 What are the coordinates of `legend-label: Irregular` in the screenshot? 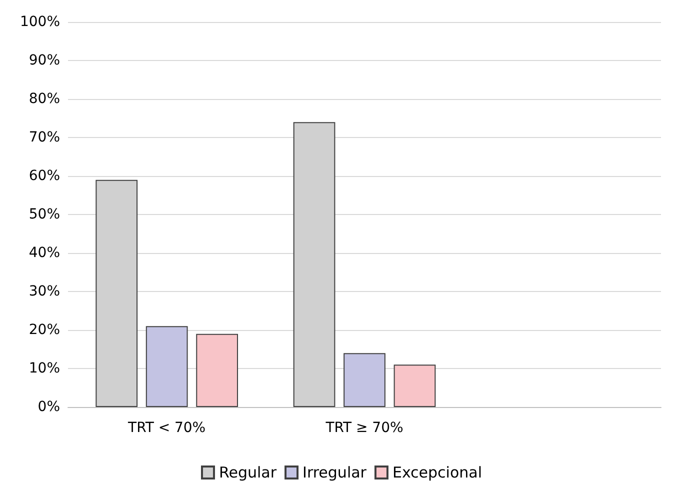 It's located at (335, 473).